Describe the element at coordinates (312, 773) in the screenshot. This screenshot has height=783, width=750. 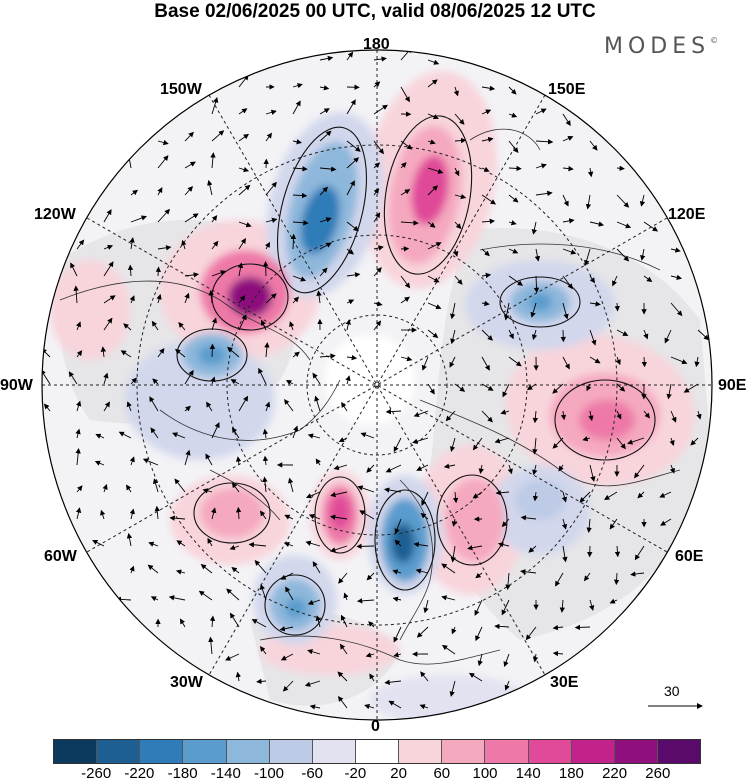
I see `colorbar-tick-label: -60` at that location.